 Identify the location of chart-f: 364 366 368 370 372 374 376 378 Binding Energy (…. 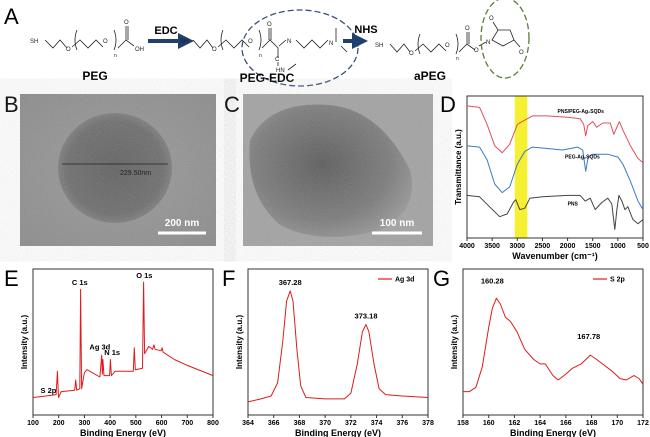
(334, 352).